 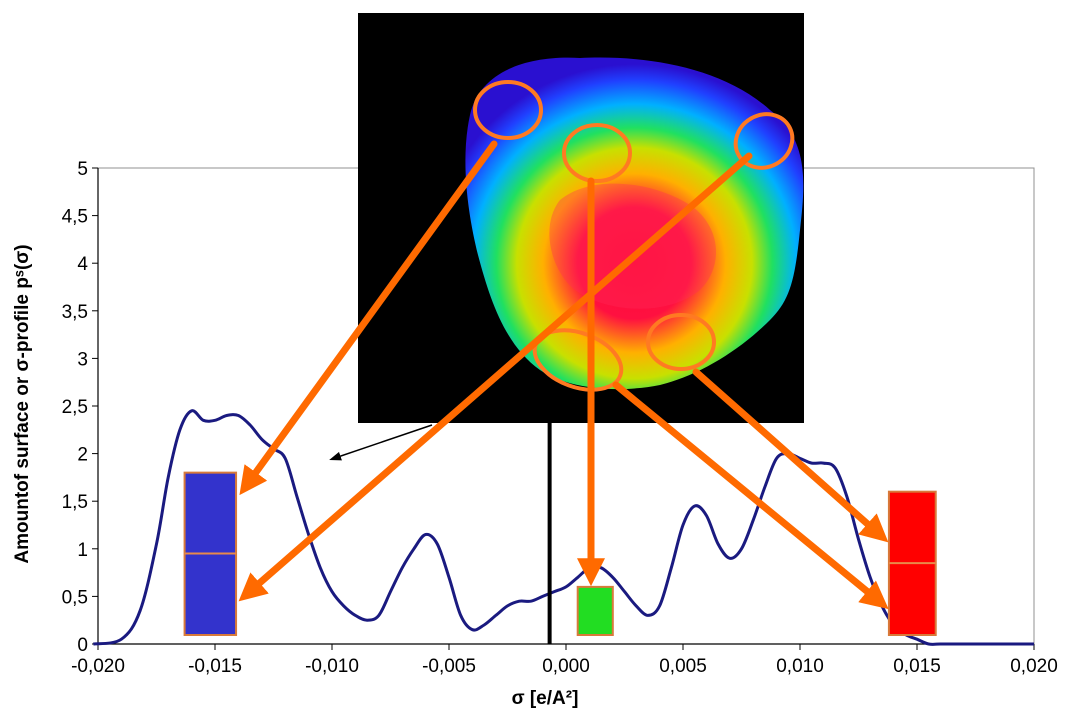 I want to click on ellipse-top-center, so click(x=597, y=153).